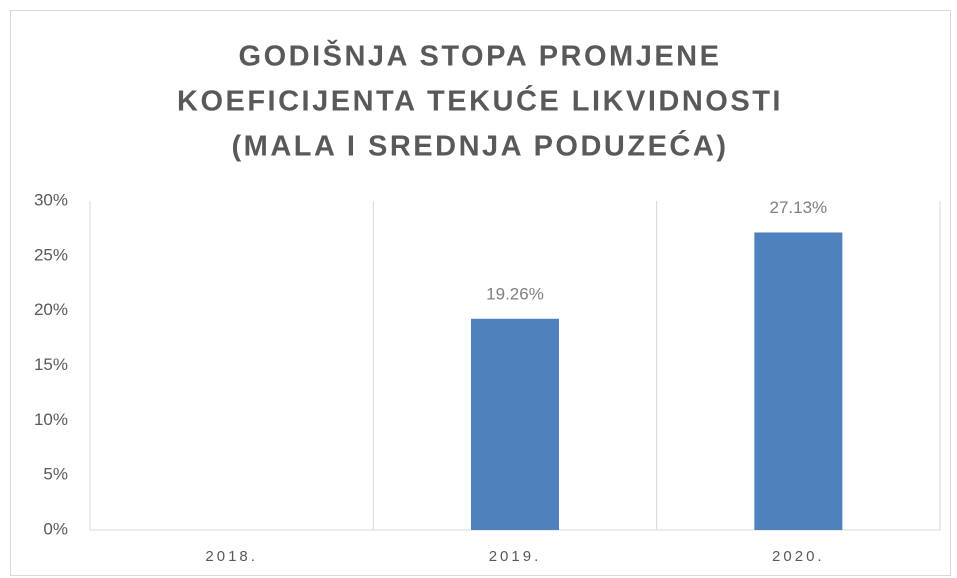 This screenshot has width=957, height=578. Describe the element at coordinates (51, 419) in the screenshot. I see `y-tick-label: 10%` at that location.